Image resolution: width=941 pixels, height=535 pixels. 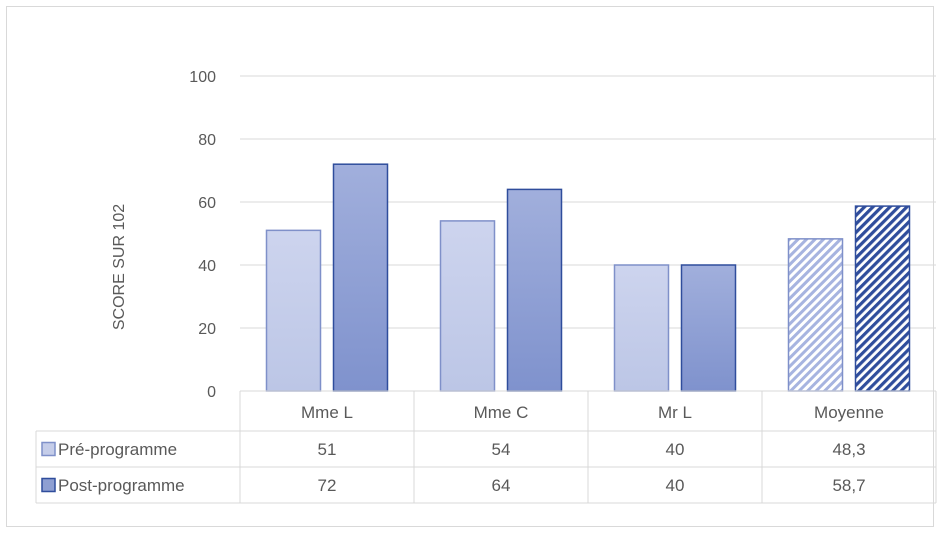 I want to click on category-label: Moyenne, so click(x=849, y=412).